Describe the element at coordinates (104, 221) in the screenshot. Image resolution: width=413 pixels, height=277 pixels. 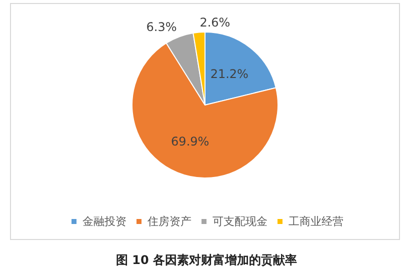
I see `legend-label: 金融投资` at that location.